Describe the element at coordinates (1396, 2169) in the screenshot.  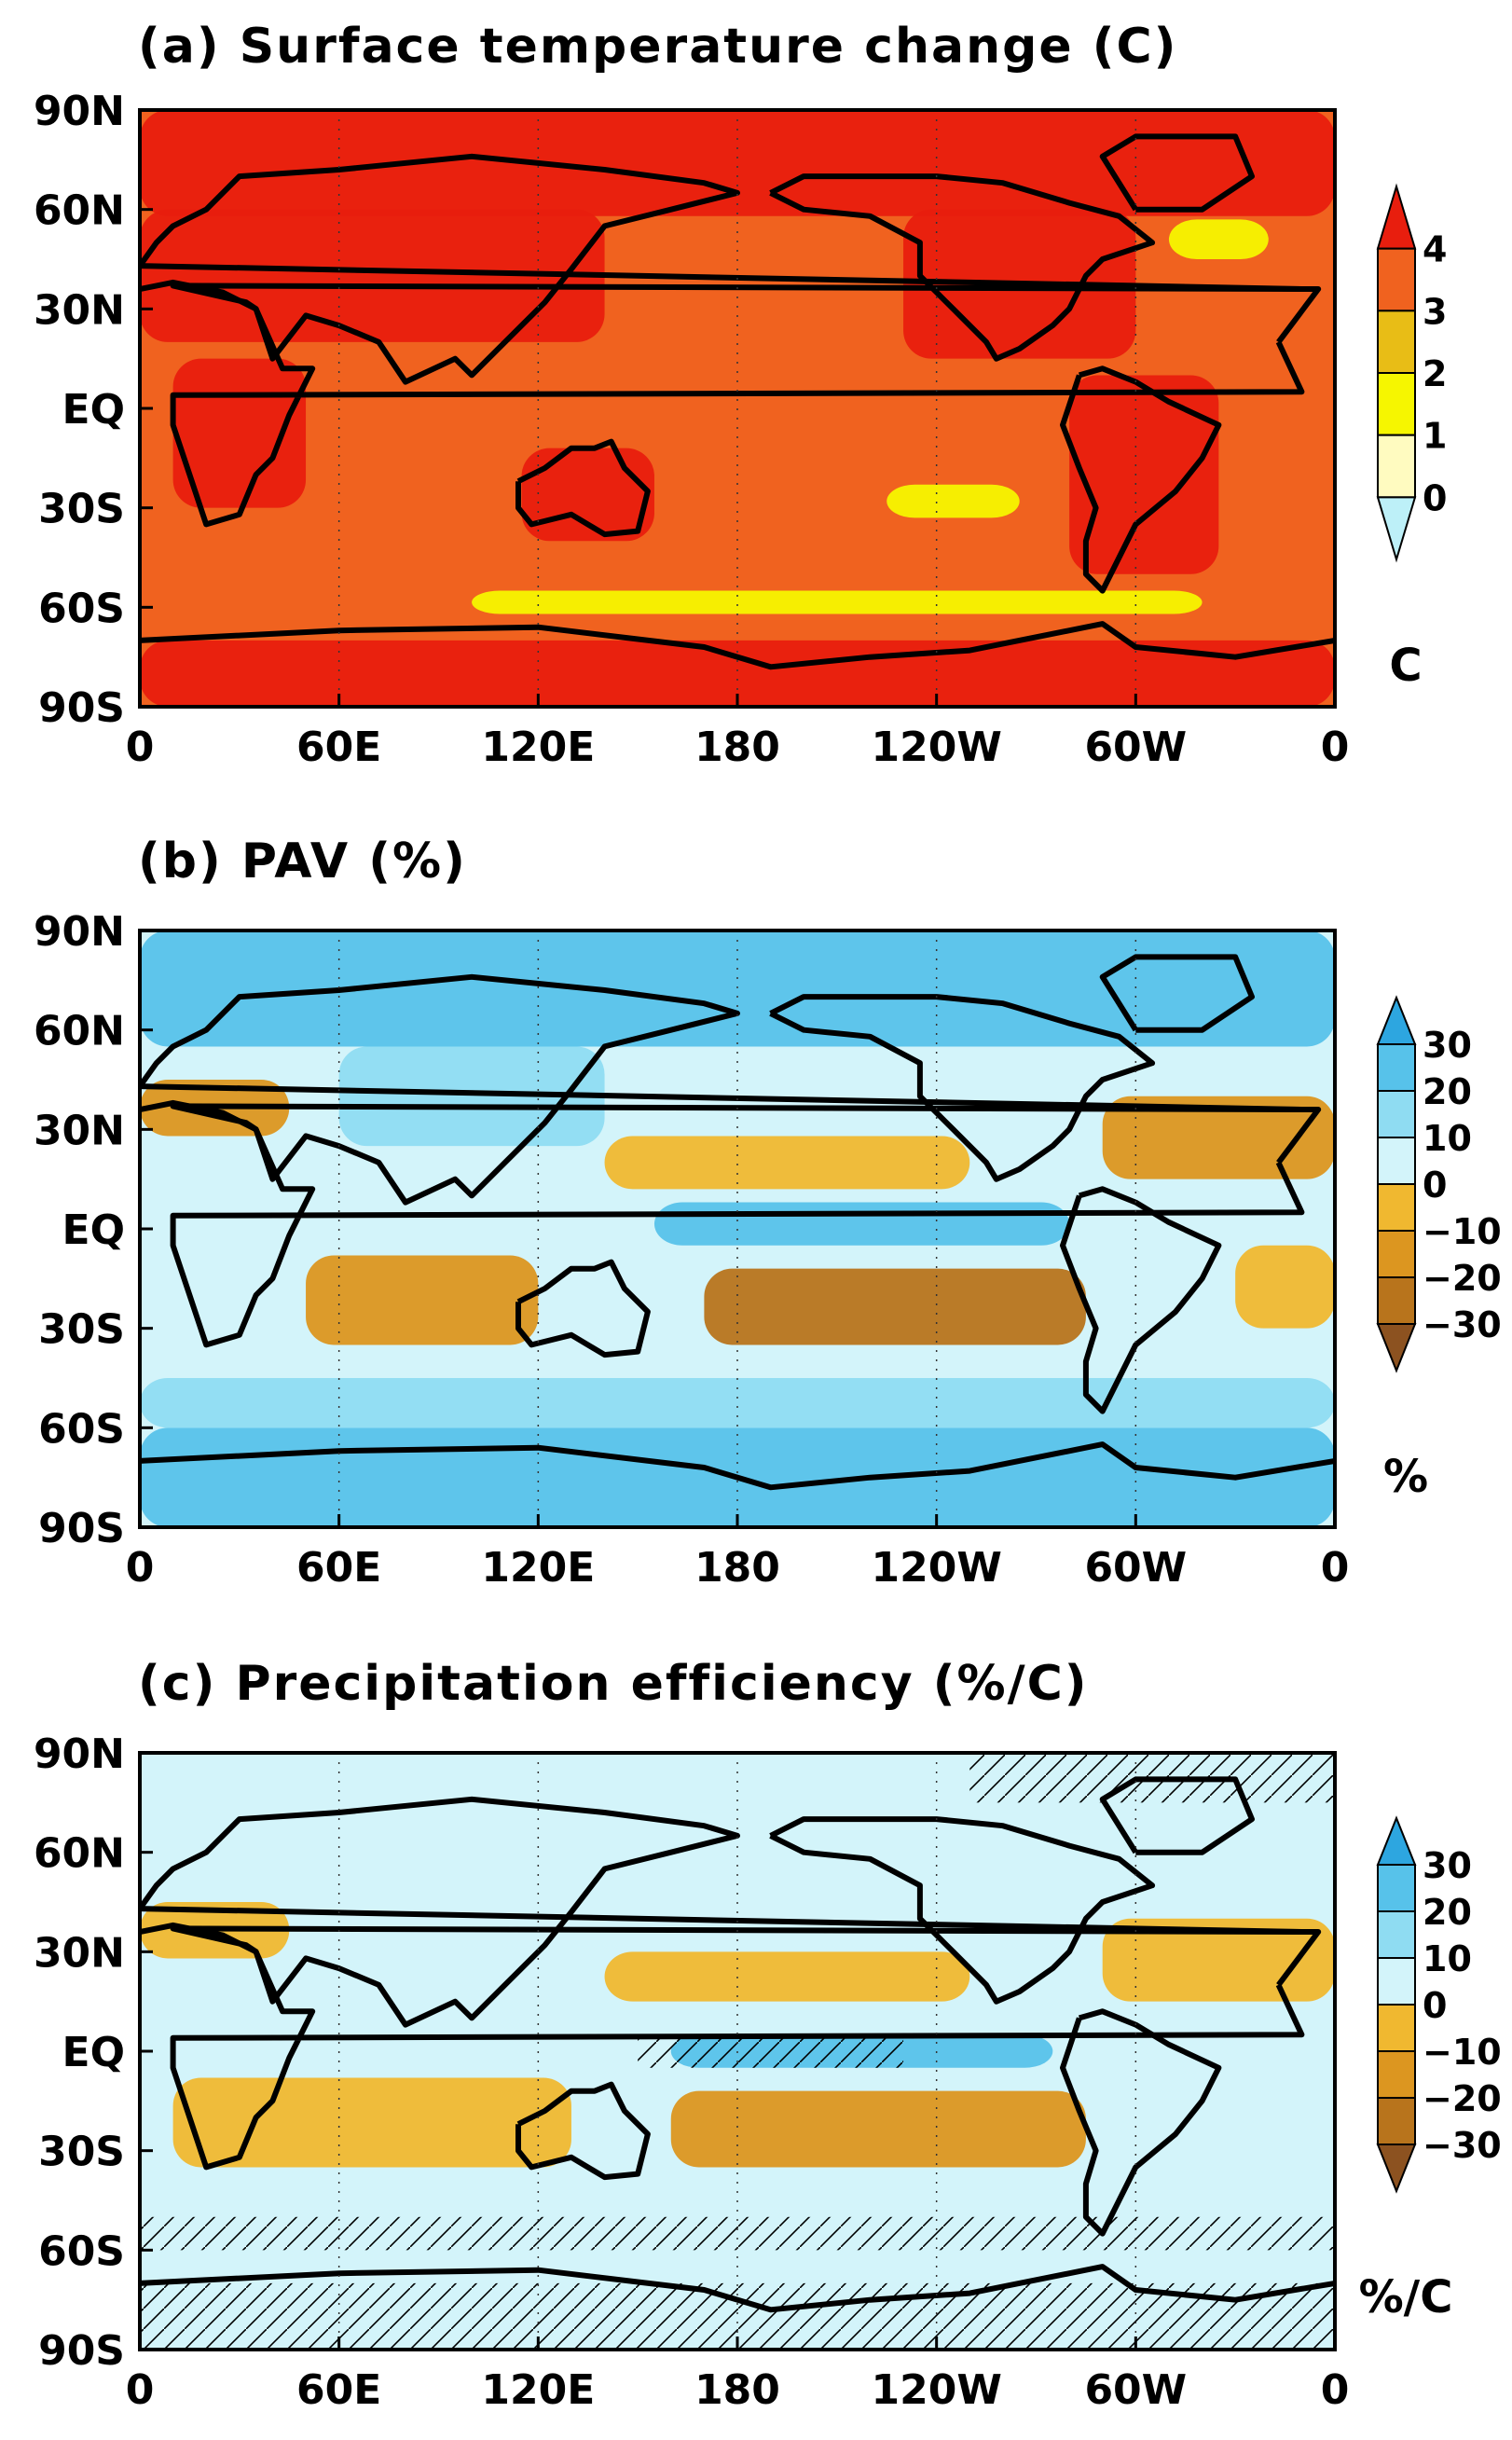
I see `colorbar-arrow-bottom` at that location.